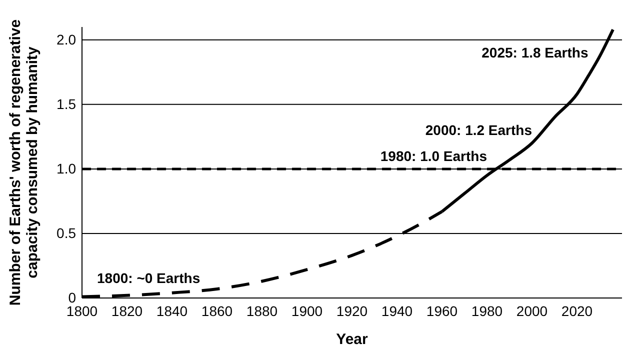 Image resolution: width=628 pixels, height=352 pixels. Describe the element at coordinates (217, 310) in the screenshot. I see `x-tick-label: 1860` at that location.